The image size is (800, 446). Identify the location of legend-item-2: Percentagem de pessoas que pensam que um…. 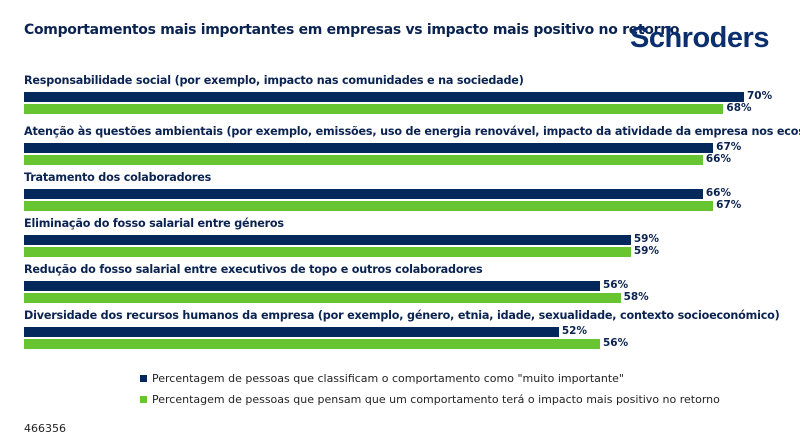
(430, 399).